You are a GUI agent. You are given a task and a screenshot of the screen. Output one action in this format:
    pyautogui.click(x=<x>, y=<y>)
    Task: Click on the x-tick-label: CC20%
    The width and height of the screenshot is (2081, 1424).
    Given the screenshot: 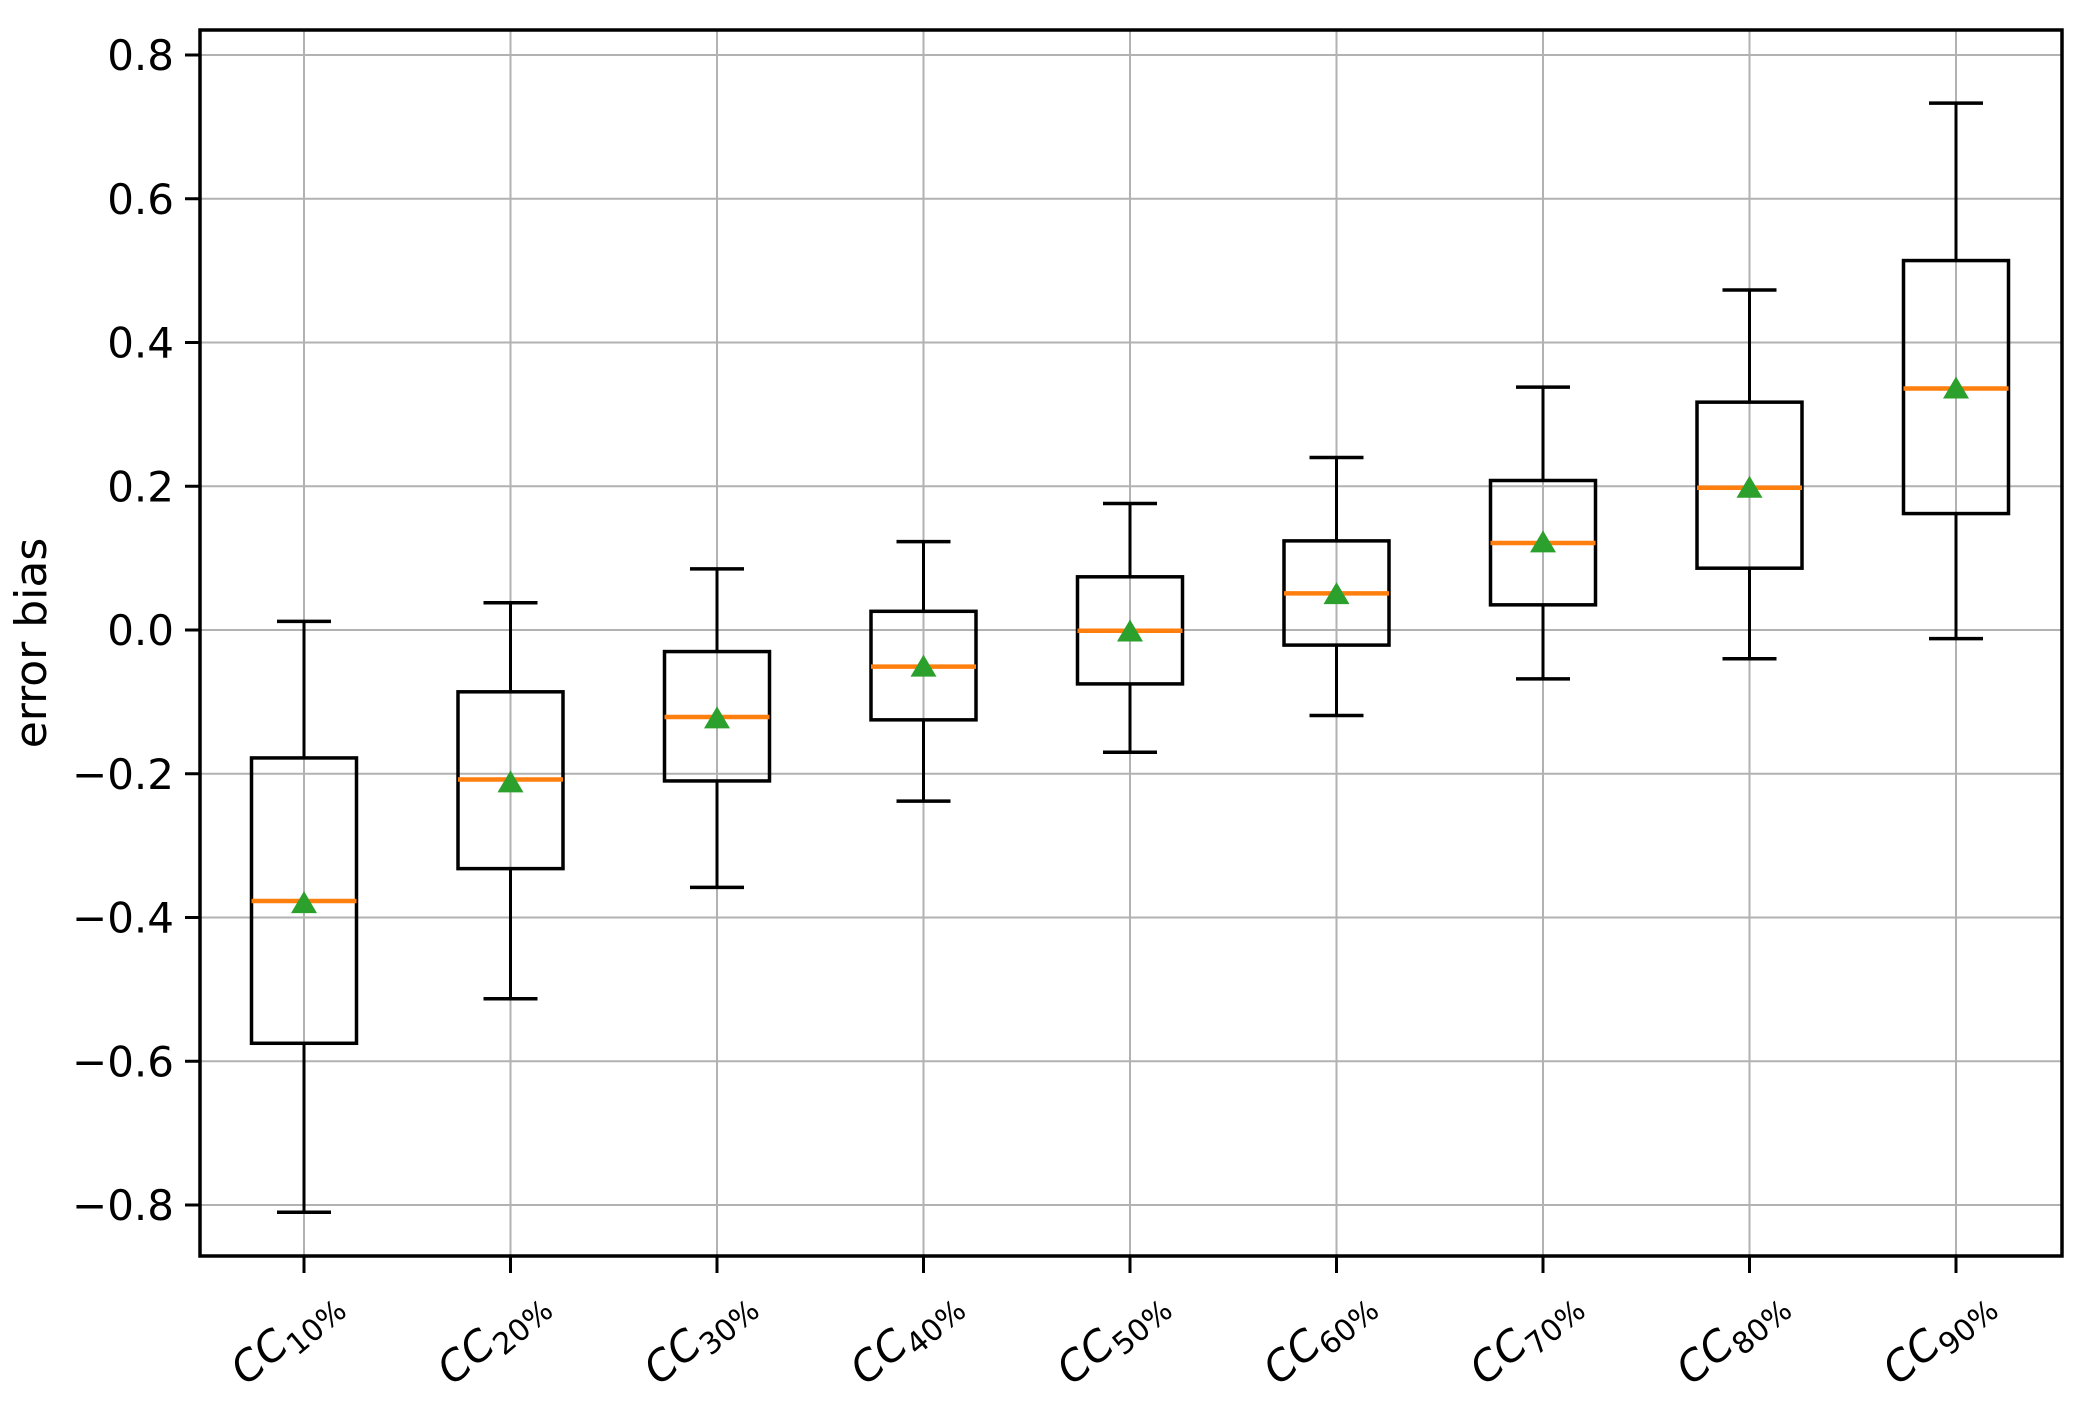 What is the action you would take?
    pyautogui.click(x=493, y=1338)
    